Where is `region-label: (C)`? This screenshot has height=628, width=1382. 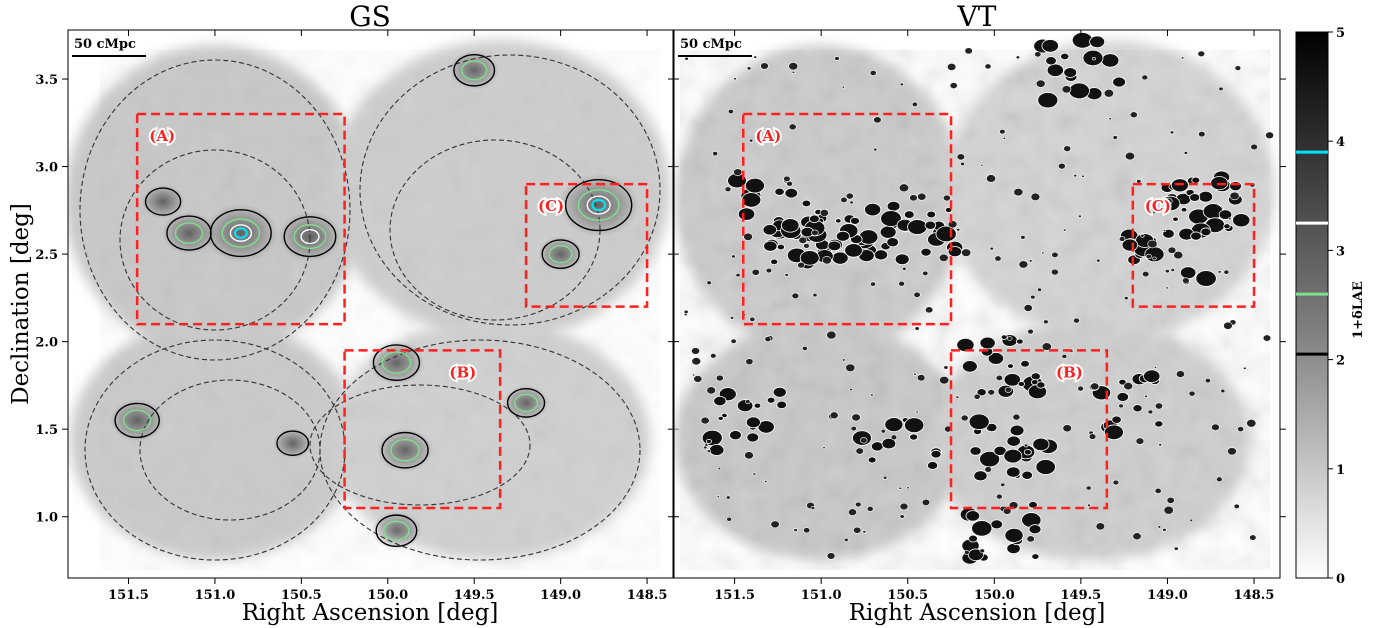 region-label: (C) is located at coordinates (551, 206).